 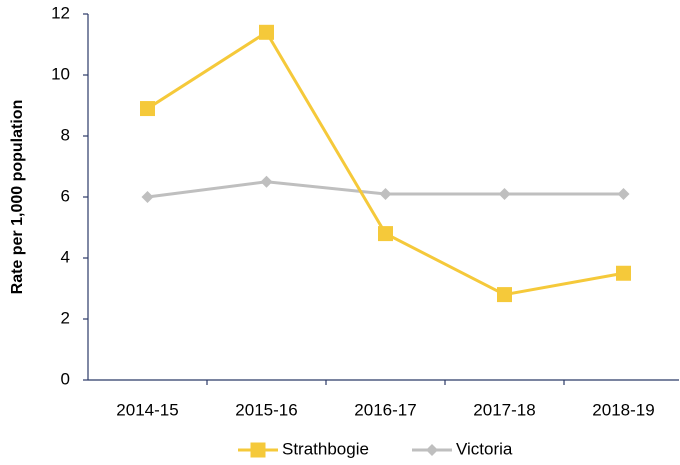 I want to click on y-axis-label: Rate per 1,000 population, so click(x=17, y=197).